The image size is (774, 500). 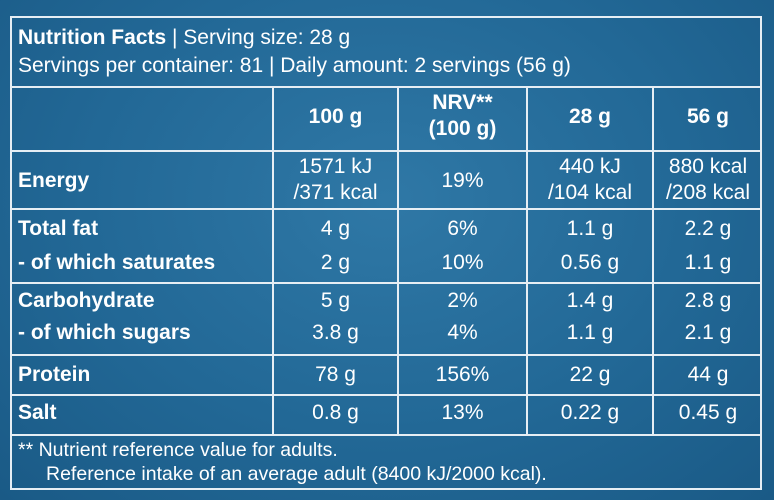 What do you see at coordinates (462, 332) in the screenshot?
I see `sugars-nrv: 4%` at bounding box center [462, 332].